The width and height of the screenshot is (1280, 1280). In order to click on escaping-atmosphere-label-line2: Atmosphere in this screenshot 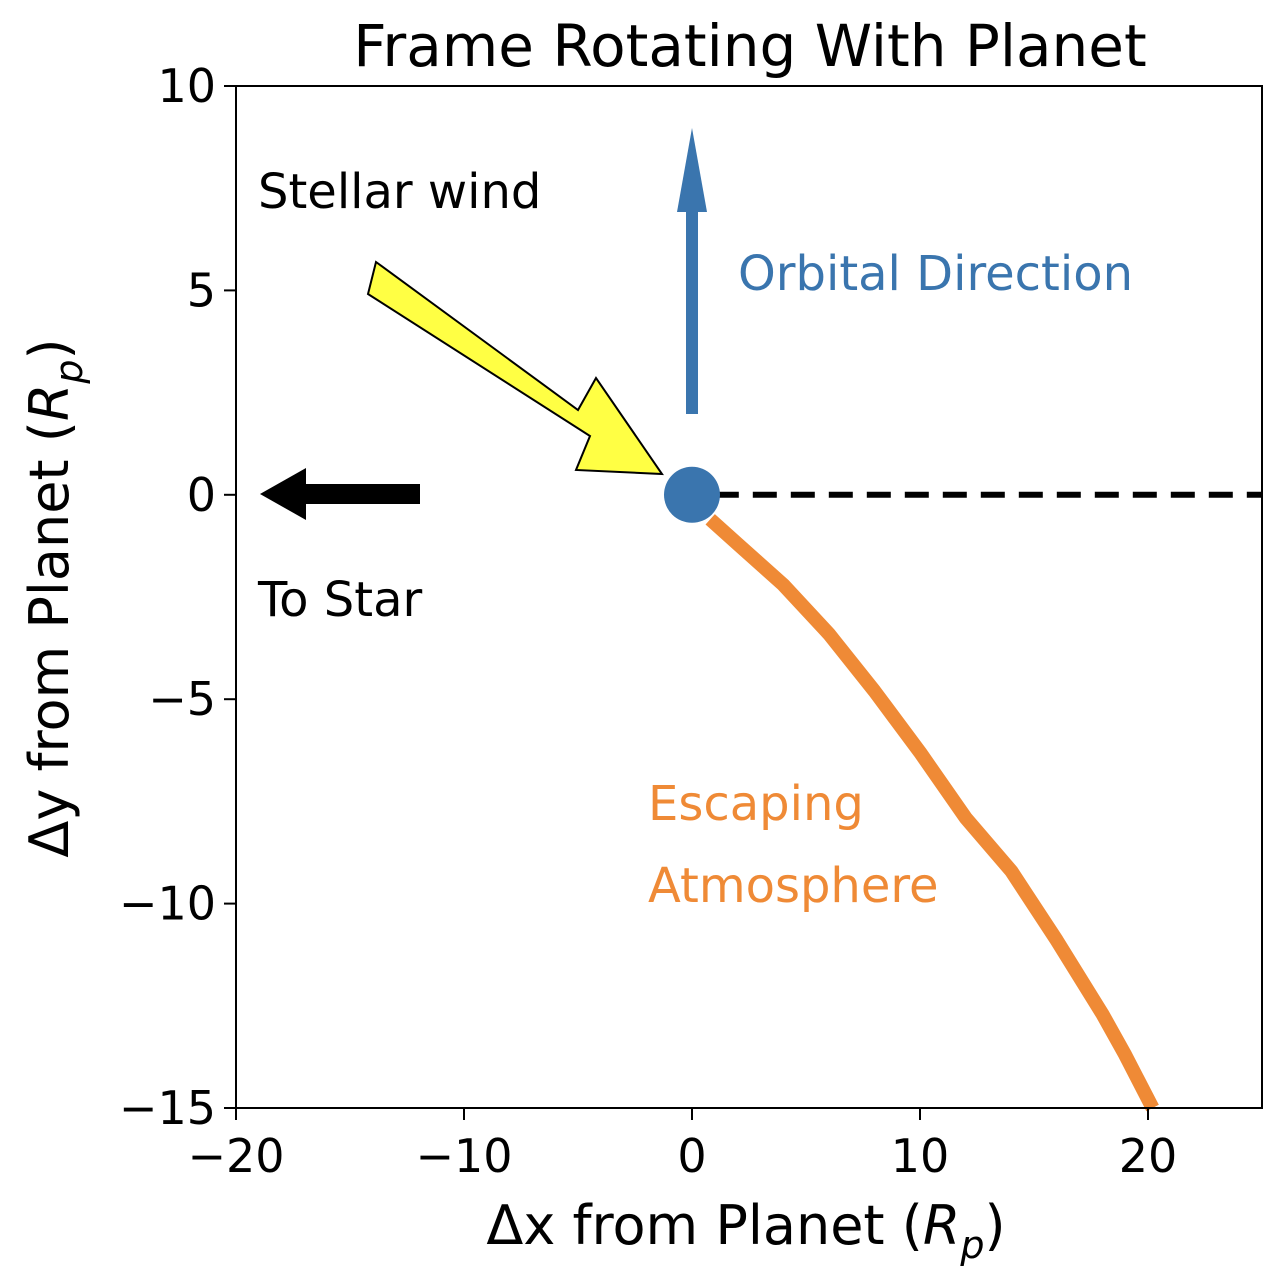, I will do `click(793, 886)`.